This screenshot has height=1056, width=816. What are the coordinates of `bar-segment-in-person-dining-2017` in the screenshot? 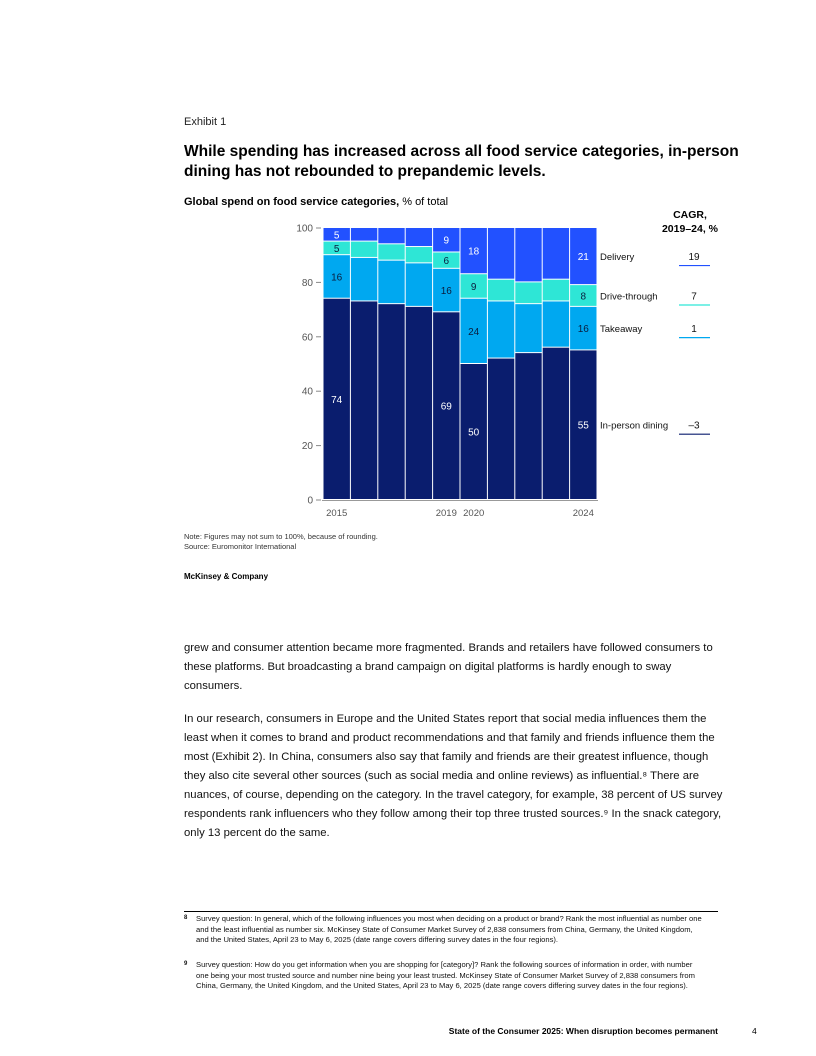 It's located at (391, 401).